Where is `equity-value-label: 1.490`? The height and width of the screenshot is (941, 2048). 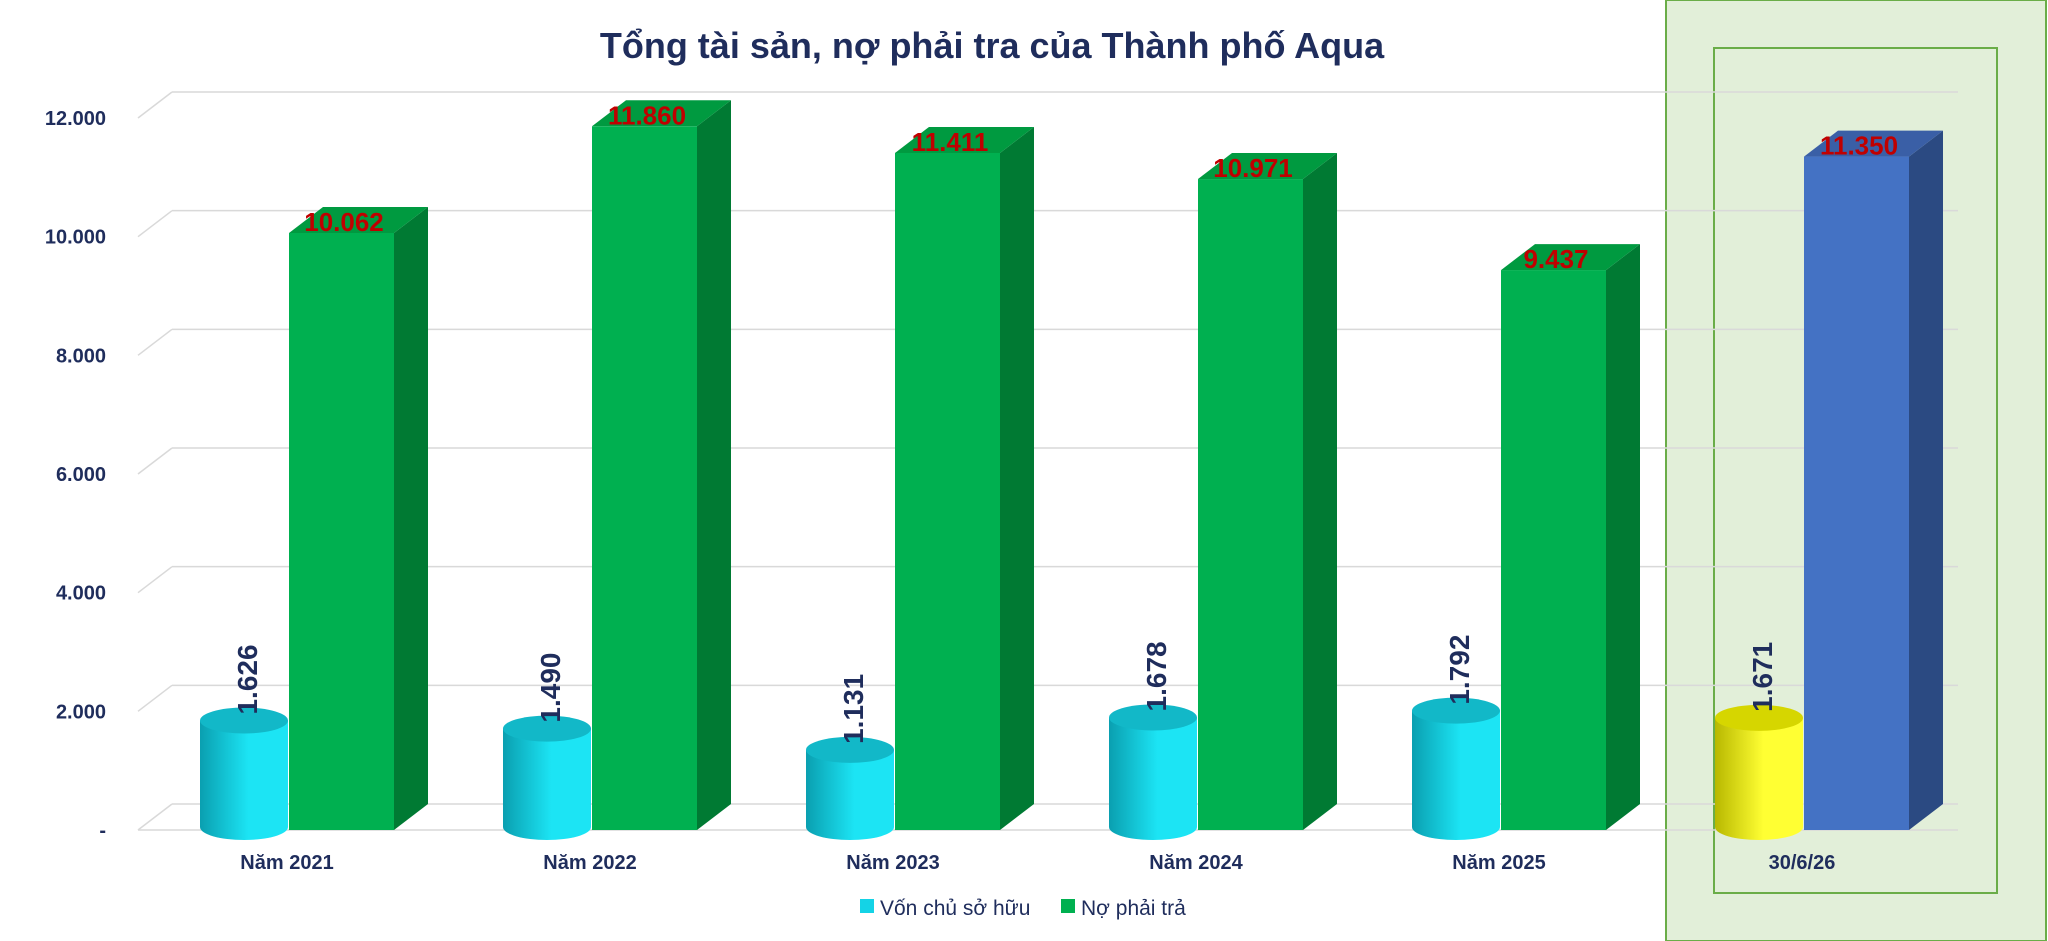 equity-value-label: 1.490 is located at coordinates (550, 688).